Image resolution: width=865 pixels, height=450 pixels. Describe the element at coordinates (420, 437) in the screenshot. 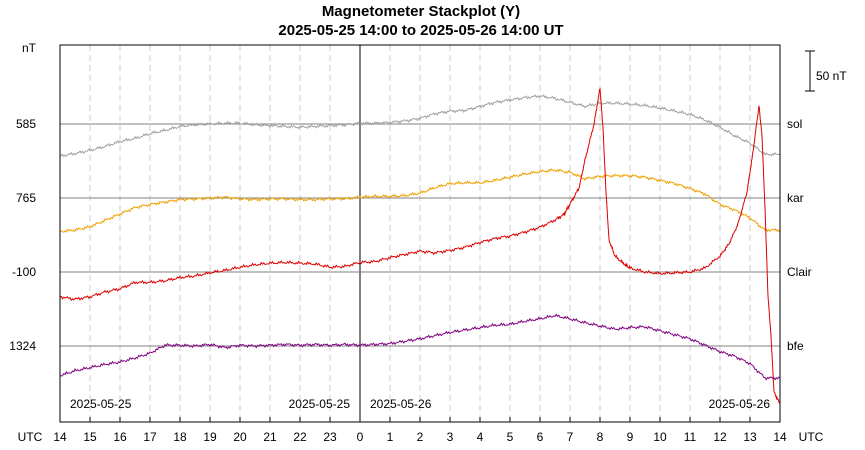

I see `x-tick-label: 2` at that location.